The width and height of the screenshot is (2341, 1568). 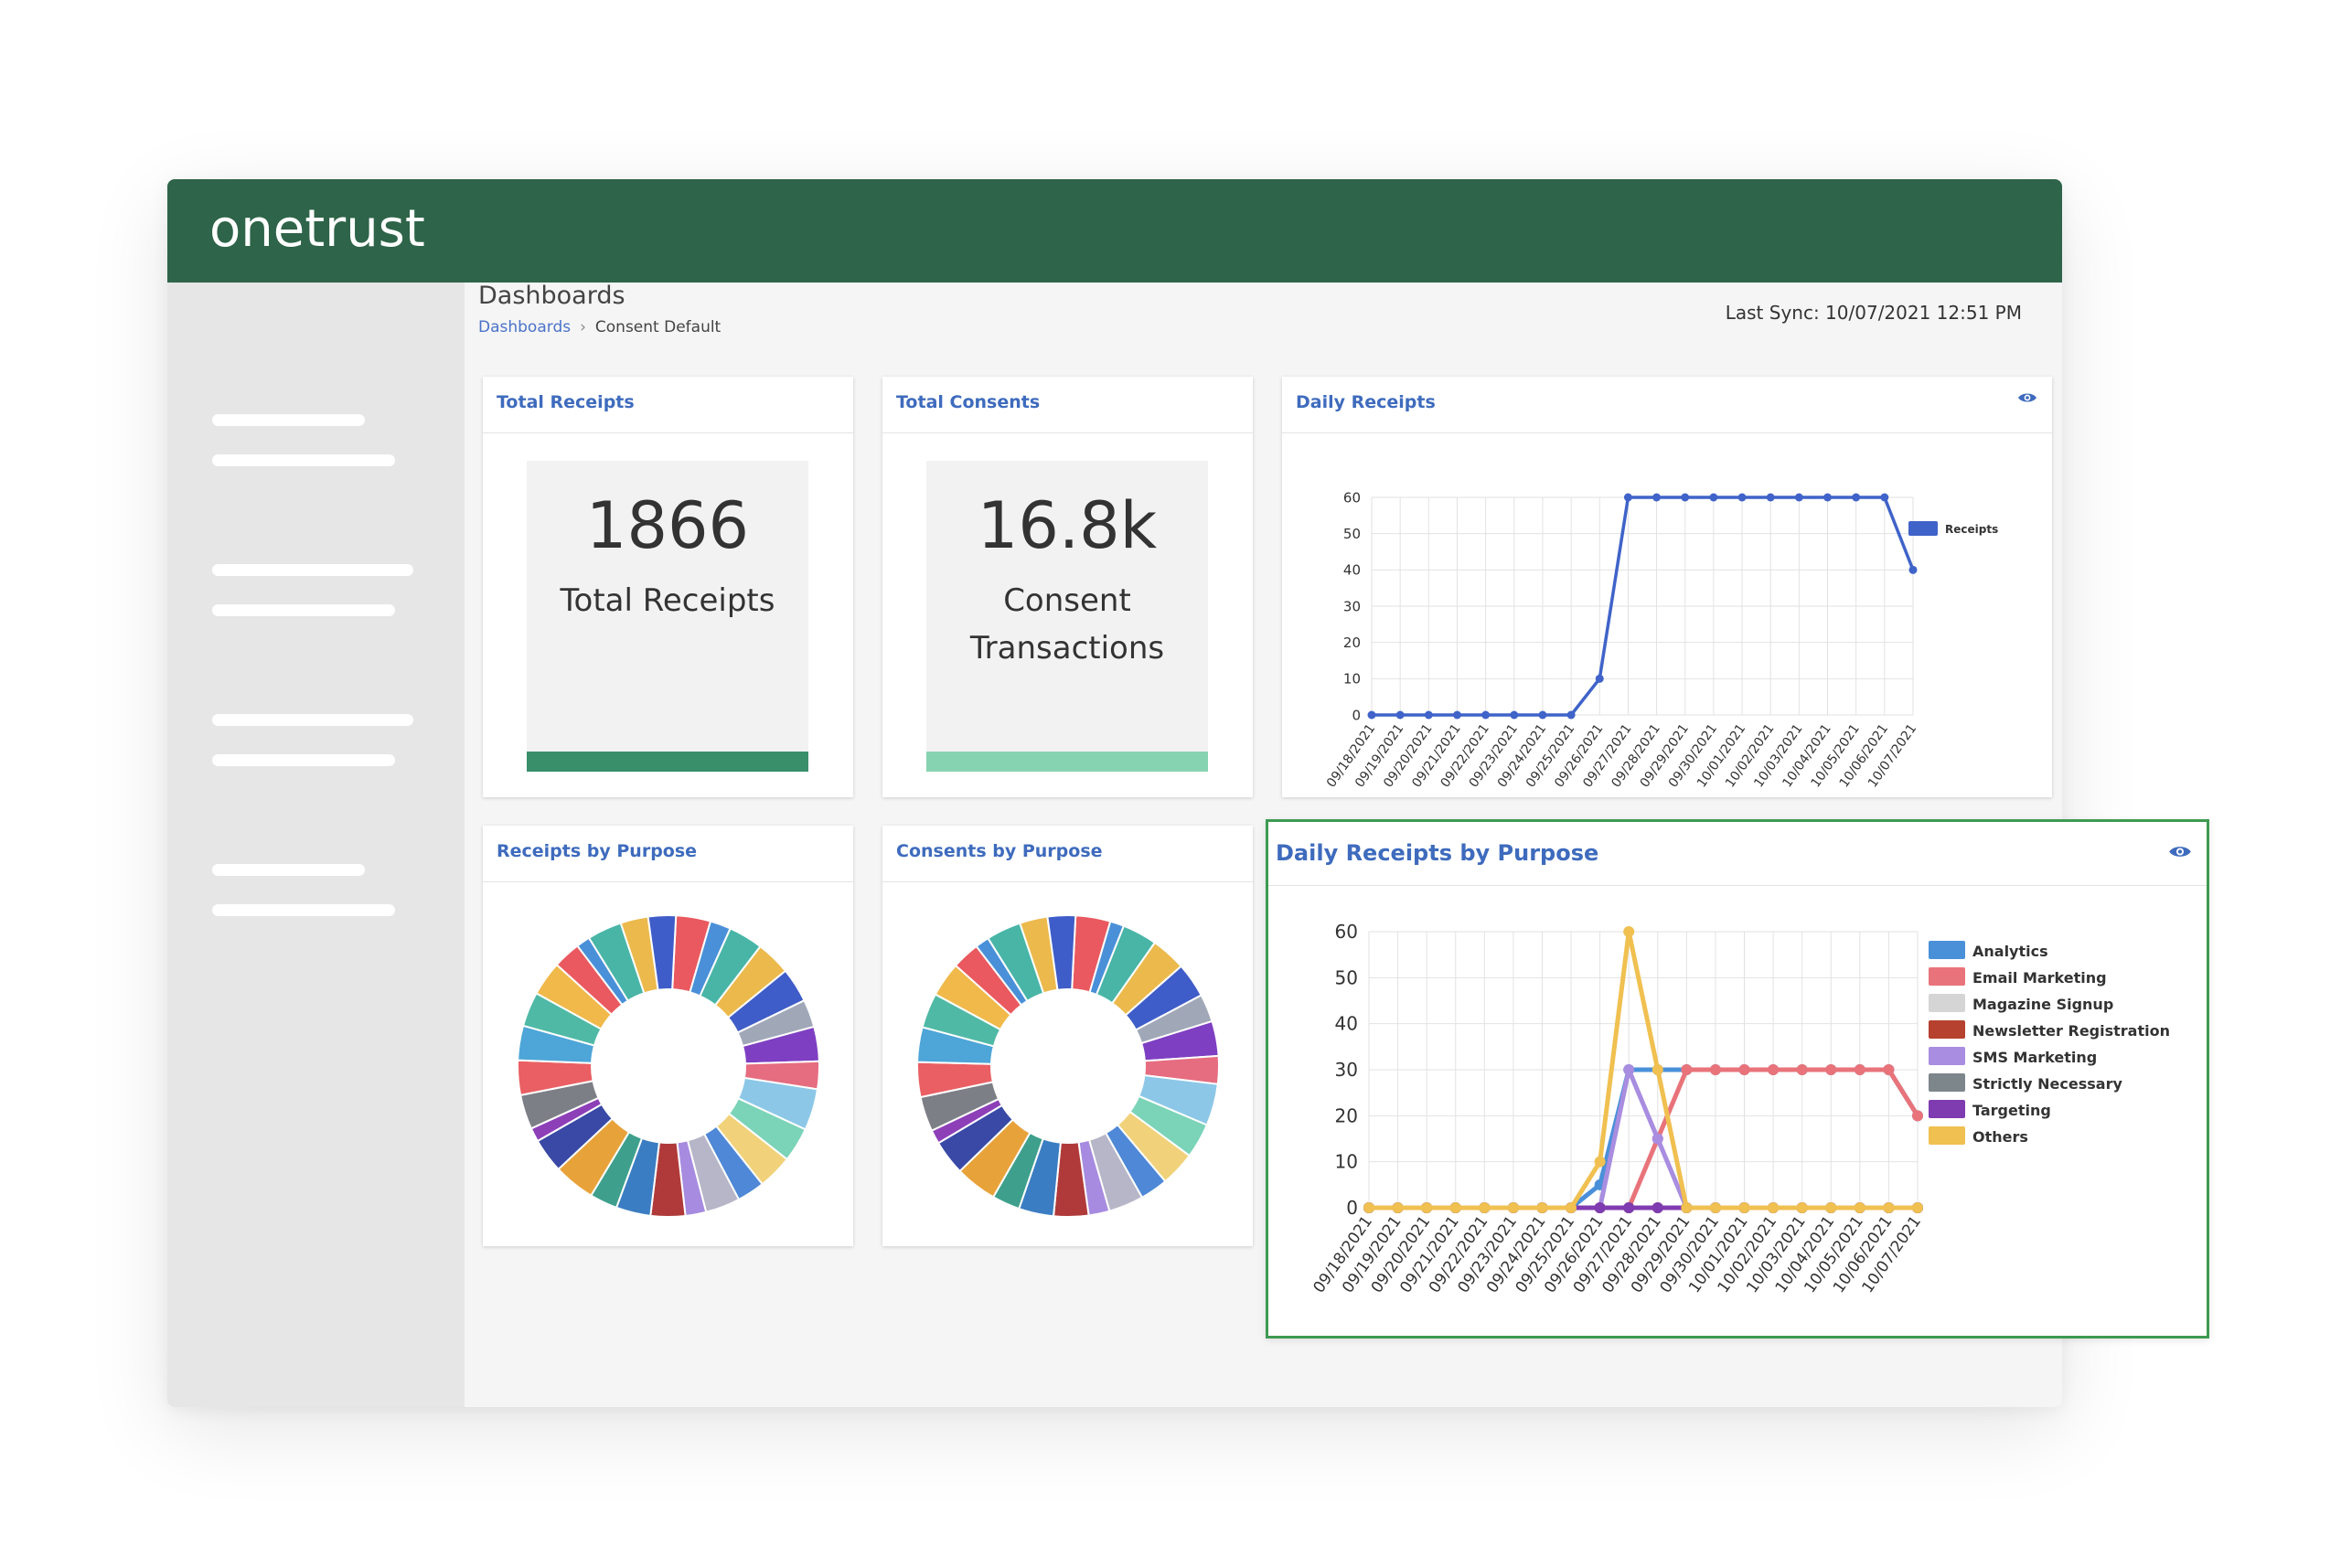 I want to click on stat-value: 16.8k, so click(x=1068, y=525).